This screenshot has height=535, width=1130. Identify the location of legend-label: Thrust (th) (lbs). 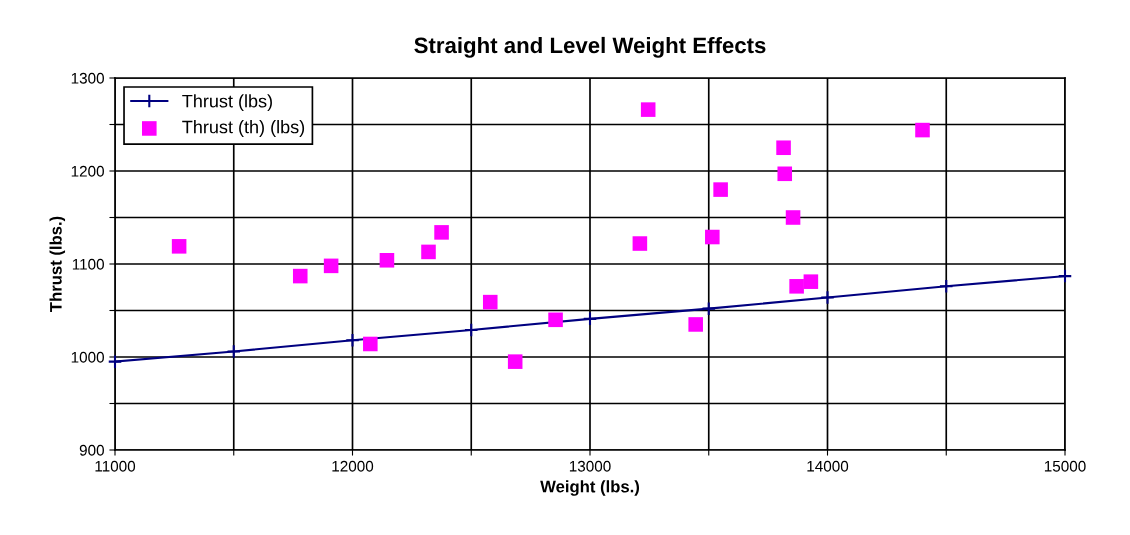
(243, 128).